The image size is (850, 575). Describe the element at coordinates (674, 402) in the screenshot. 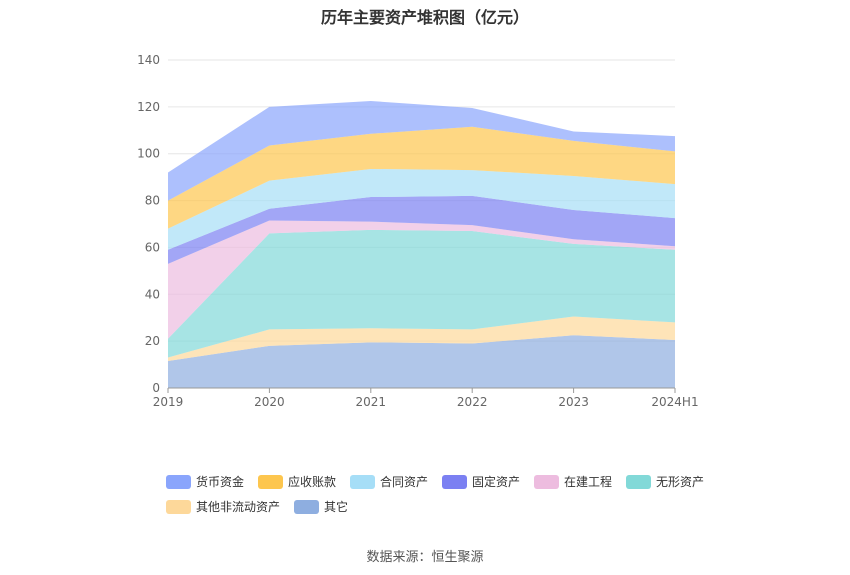

I see `x-tick-label: 2024H1` at that location.